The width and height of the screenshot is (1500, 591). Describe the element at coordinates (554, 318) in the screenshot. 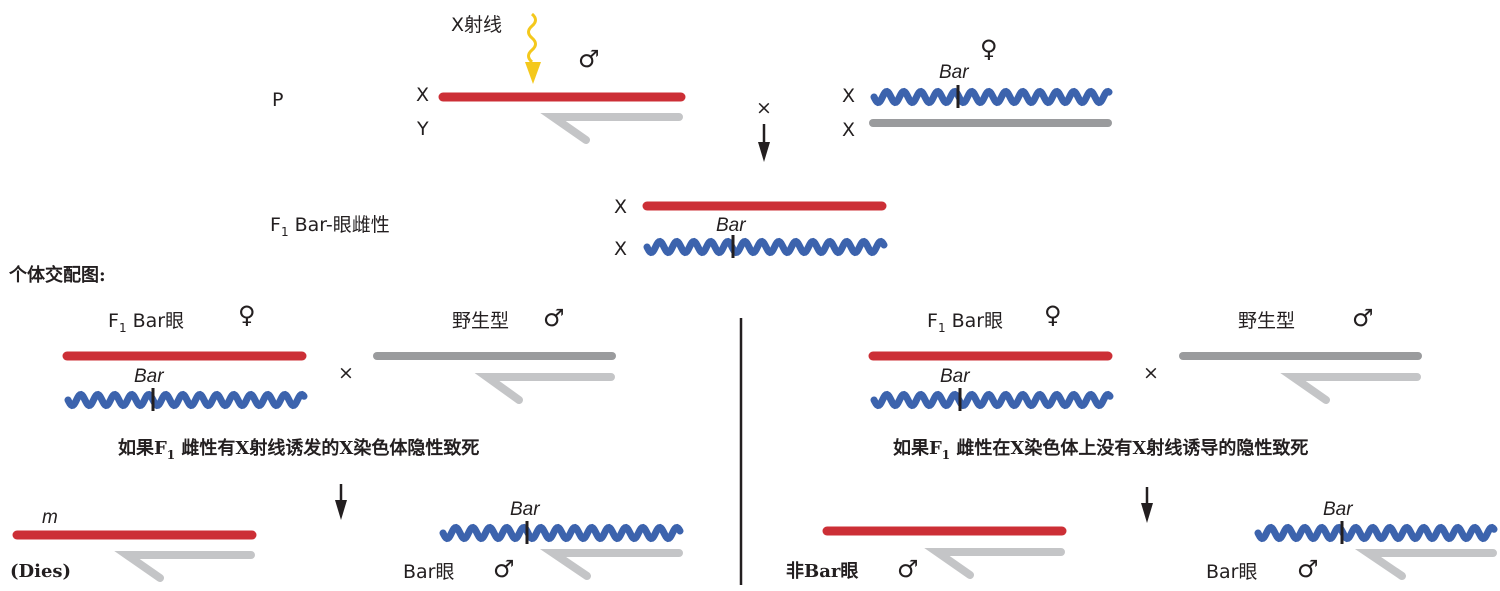

I see `left-male-symbol: ♂` at that location.